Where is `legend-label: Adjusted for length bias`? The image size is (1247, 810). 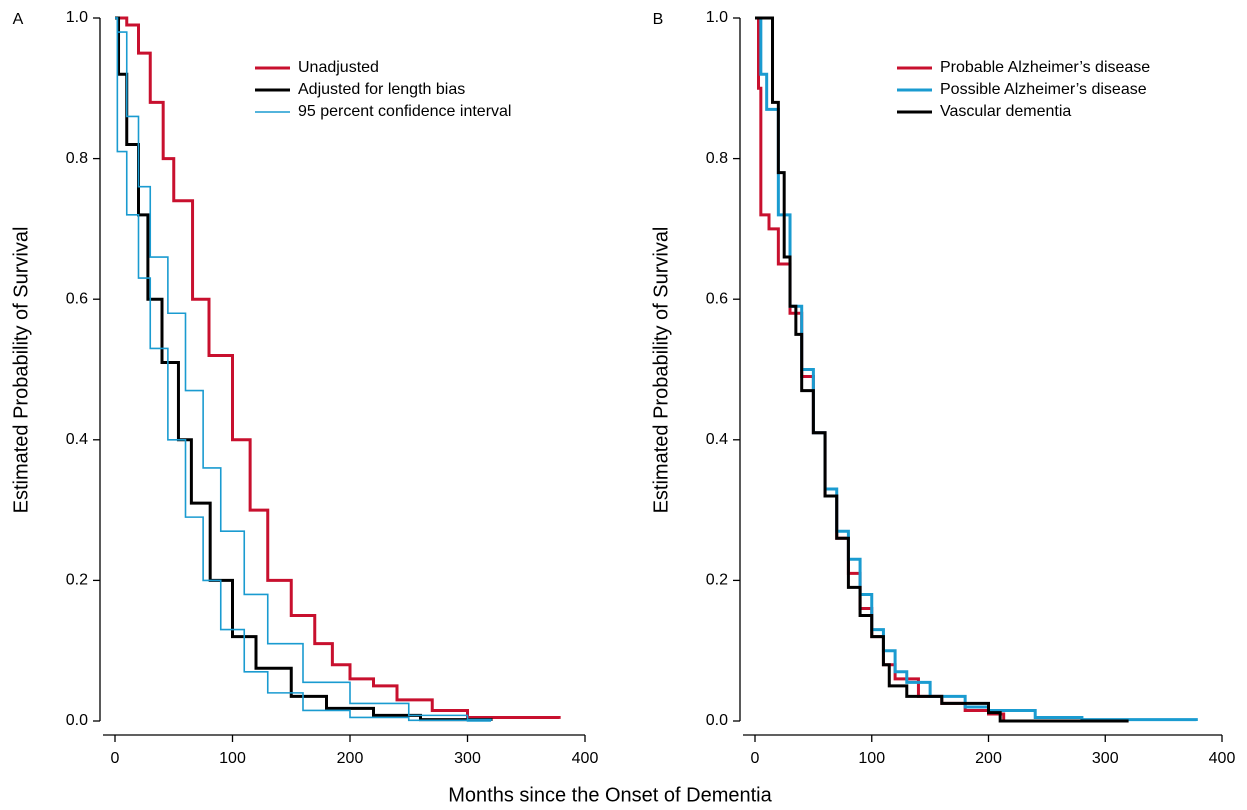
legend-label: Adjusted for length bias is located at coordinates (381, 89).